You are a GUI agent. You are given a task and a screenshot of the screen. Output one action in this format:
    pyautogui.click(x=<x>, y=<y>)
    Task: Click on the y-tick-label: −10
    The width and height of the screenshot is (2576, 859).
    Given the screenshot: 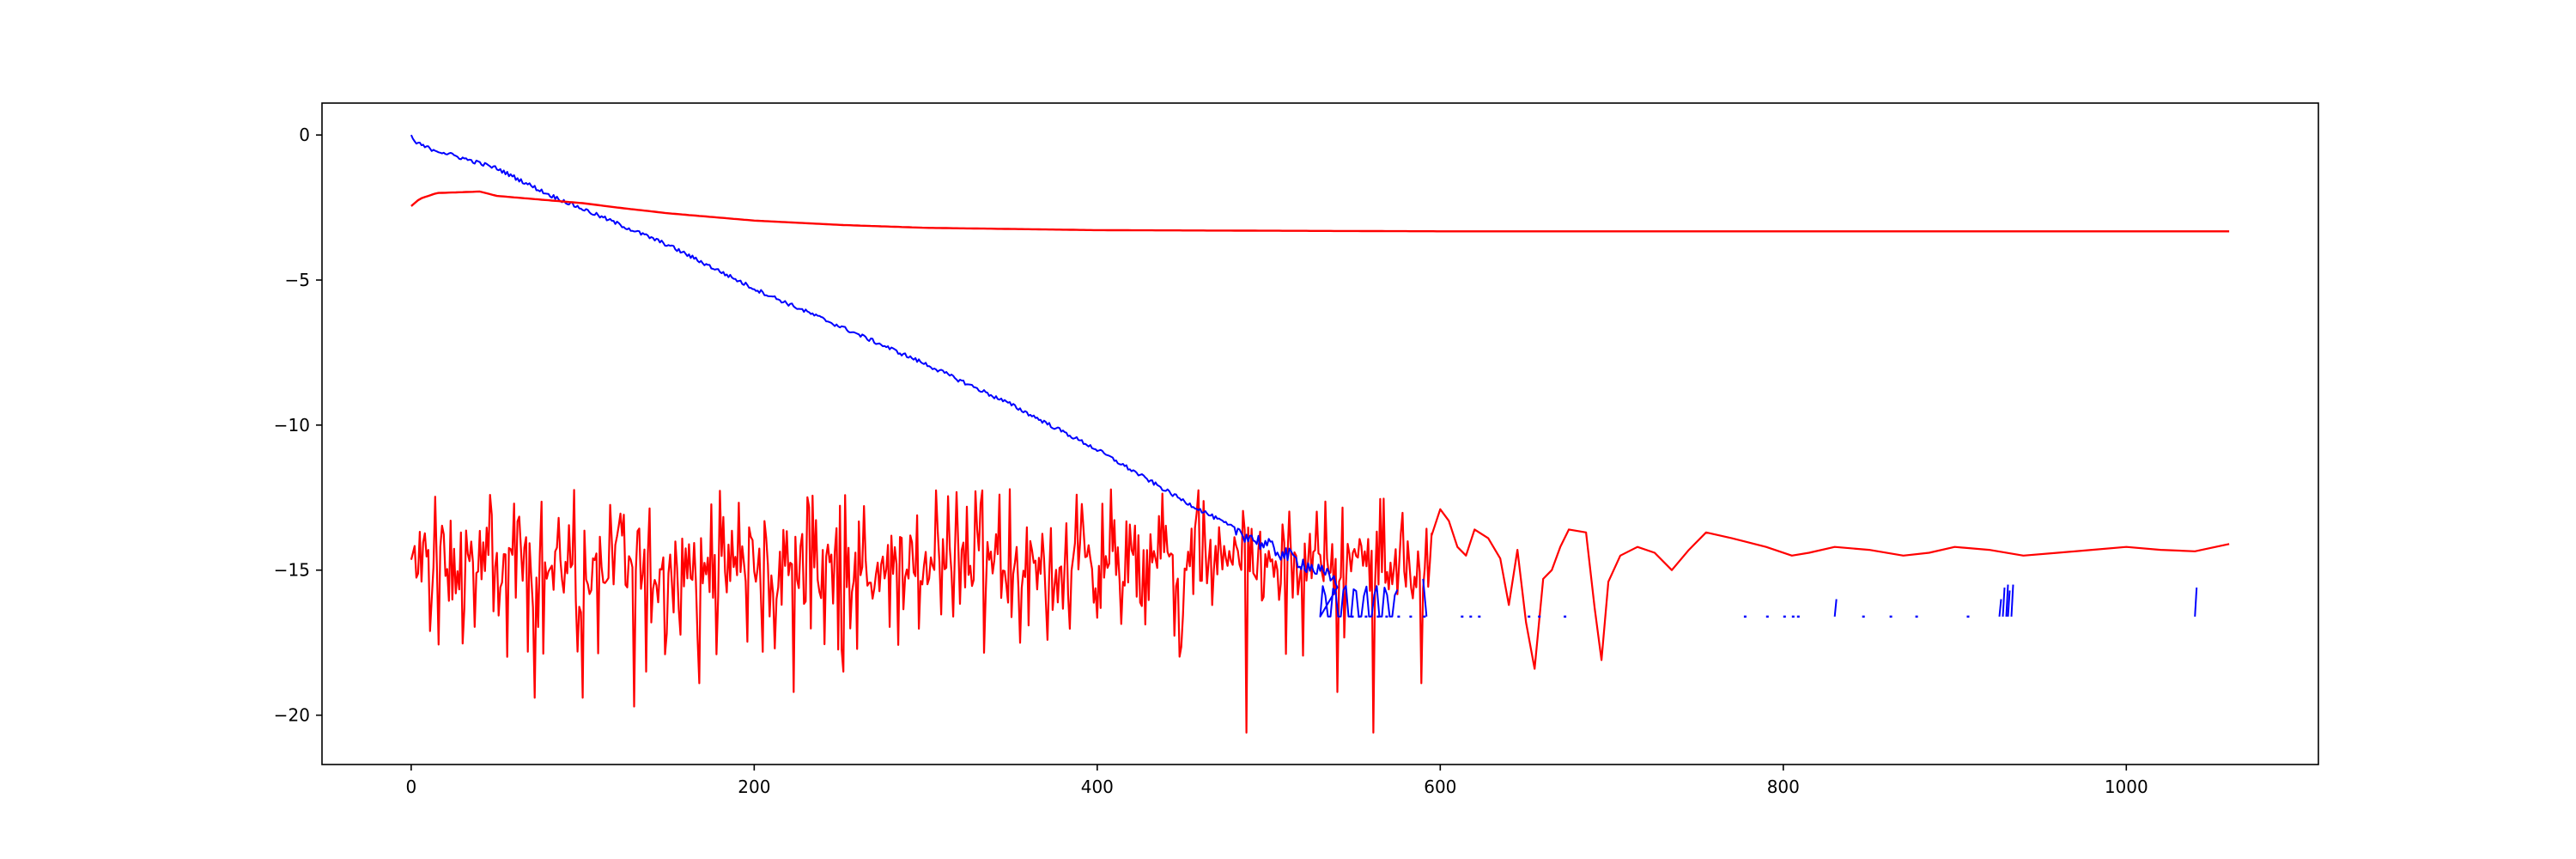 What is the action you would take?
    pyautogui.click(x=292, y=426)
    